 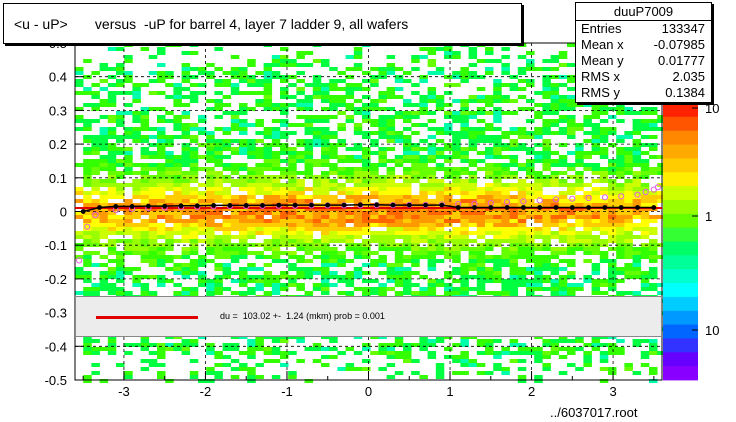 I want to click on y-tick-label: 0.4, so click(x=58, y=77).